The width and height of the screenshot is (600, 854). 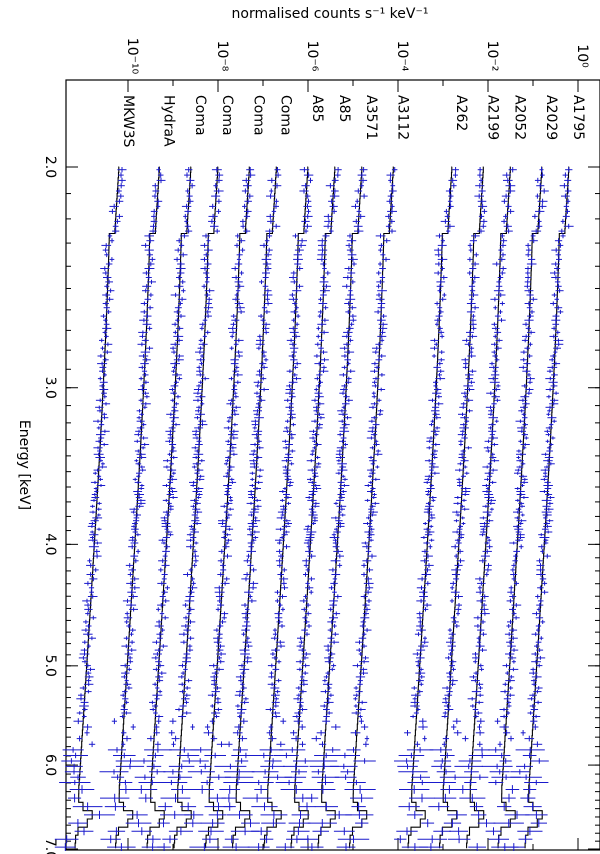 What do you see at coordinates (50, 544) in the screenshot?
I see `x-tick-label: 4.0` at bounding box center [50, 544].